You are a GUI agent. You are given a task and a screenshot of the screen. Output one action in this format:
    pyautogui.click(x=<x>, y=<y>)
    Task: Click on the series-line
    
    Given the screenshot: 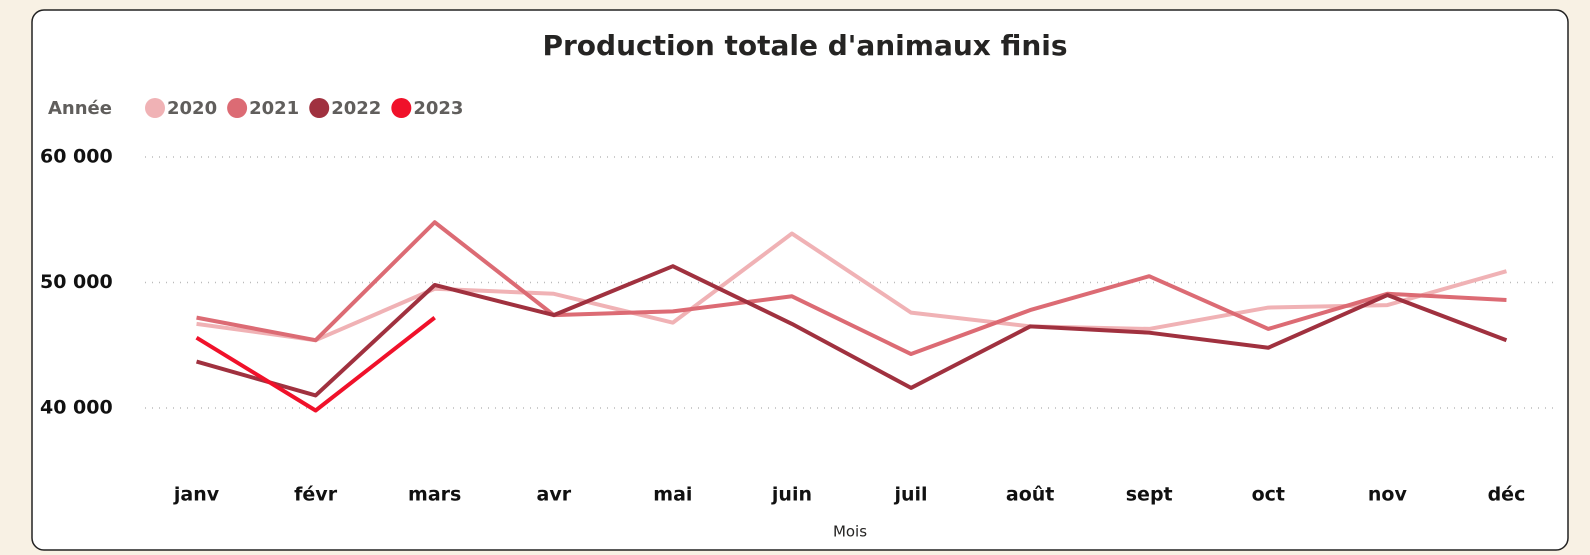 What is the action you would take?
    pyautogui.click(x=315, y=364)
    